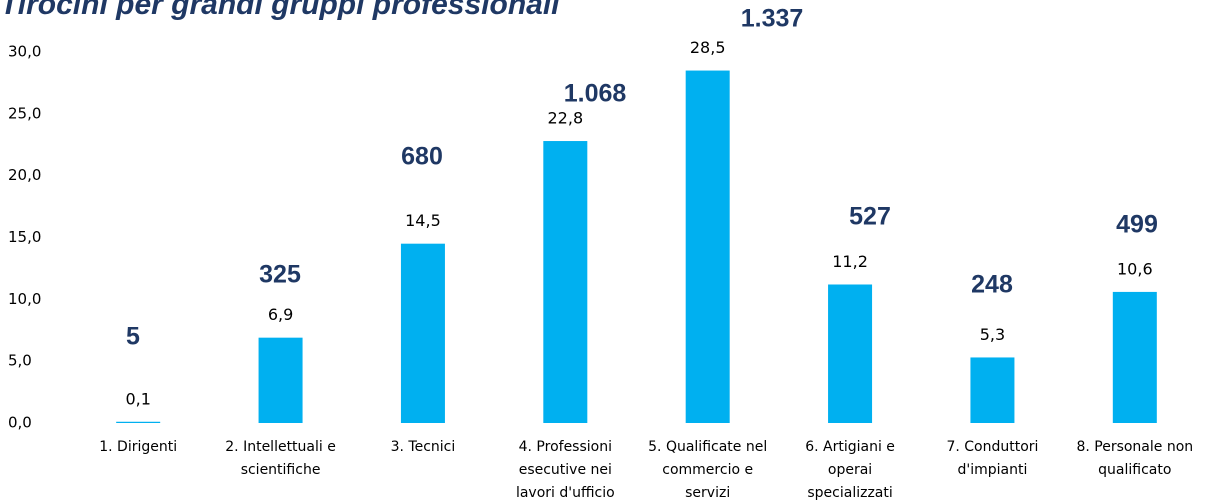 The image size is (1206, 504). I want to click on y-tick-label: 15,0, so click(24, 237).